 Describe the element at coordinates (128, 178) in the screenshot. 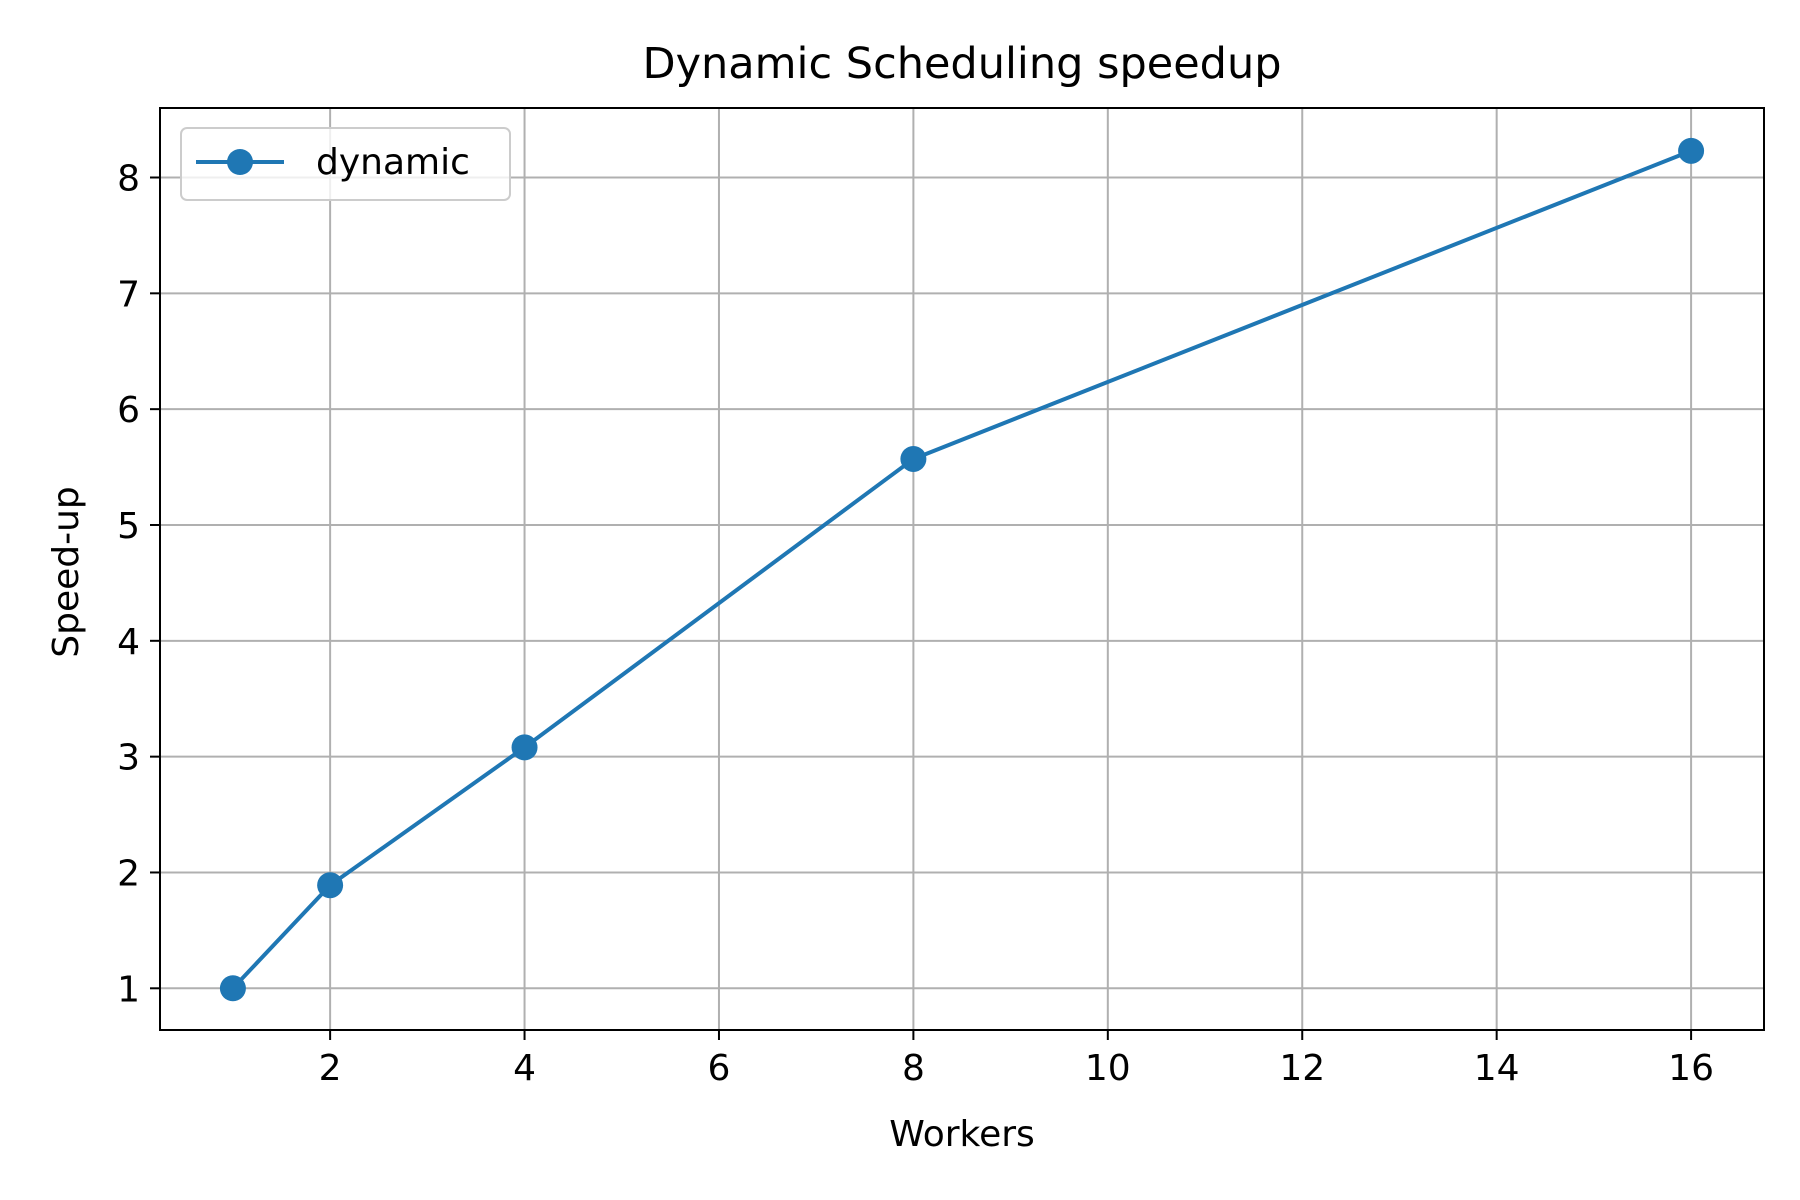

I see `y-tick-label: 8` at that location.